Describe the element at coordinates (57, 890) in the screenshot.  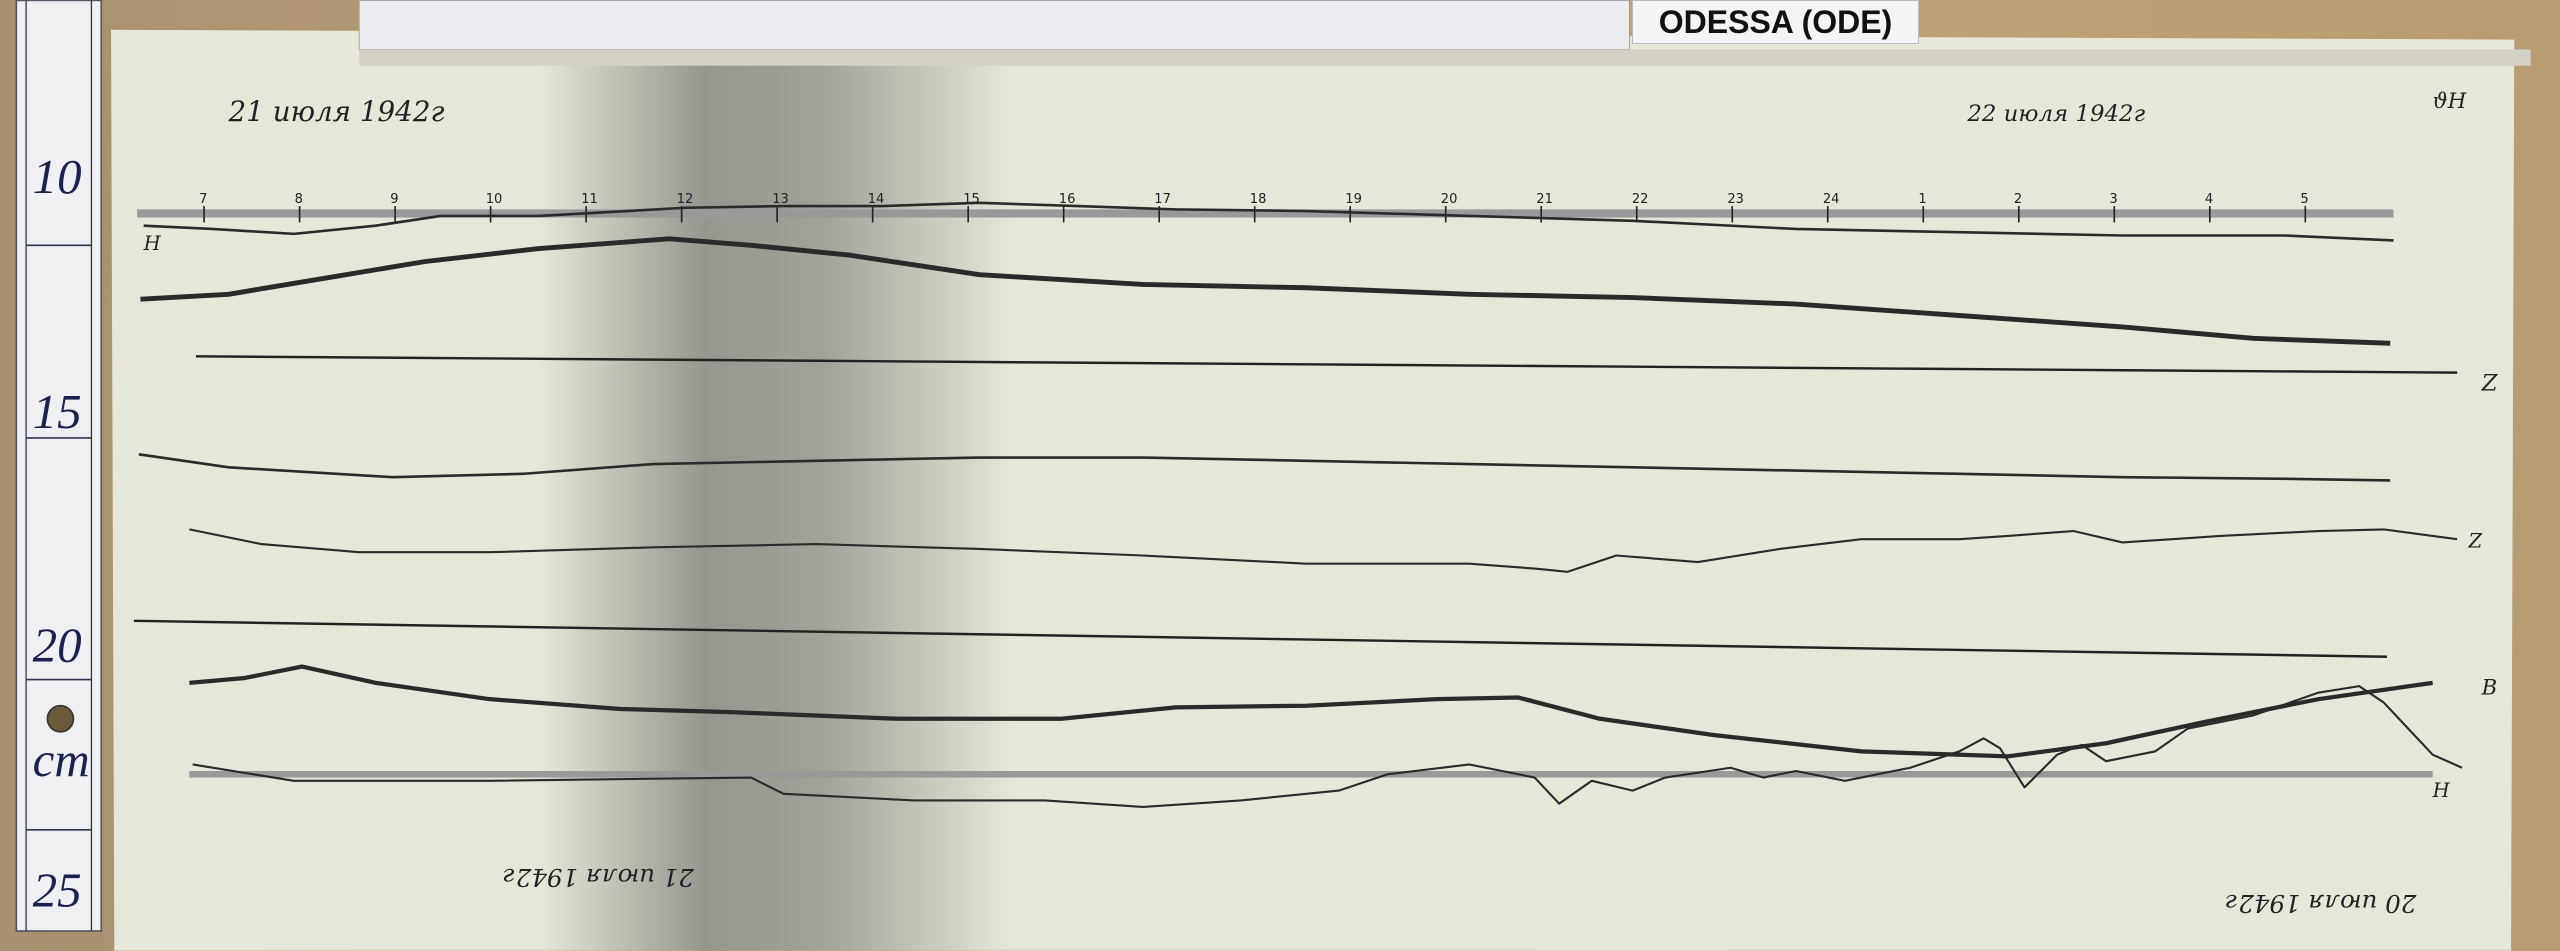
I see `ruler-mark-25: 25` at that location.